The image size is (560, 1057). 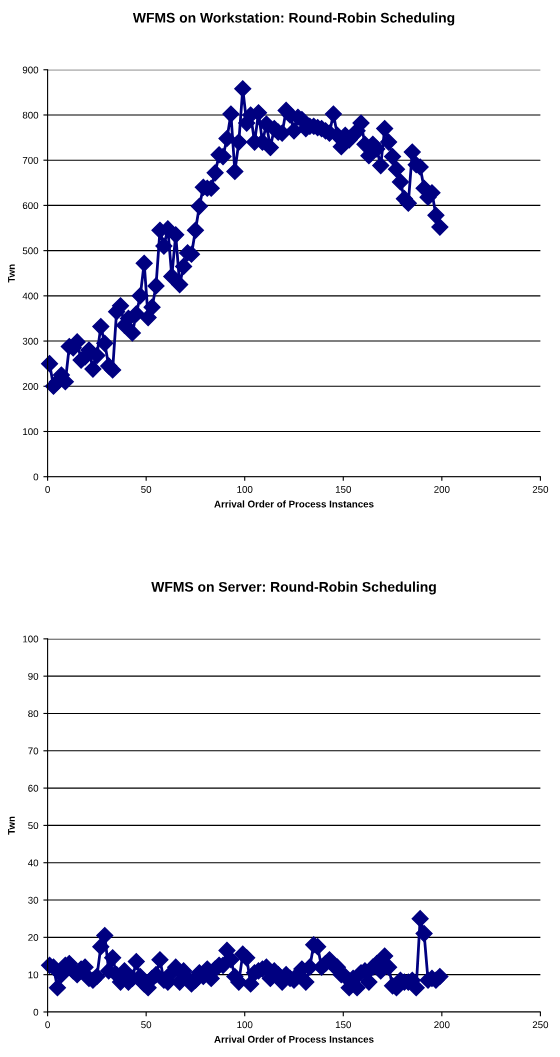 What do you see at coordinates (33, 900) in the screenshot?
I see `y-tick-label: 30` at bounding box center [33, 900].